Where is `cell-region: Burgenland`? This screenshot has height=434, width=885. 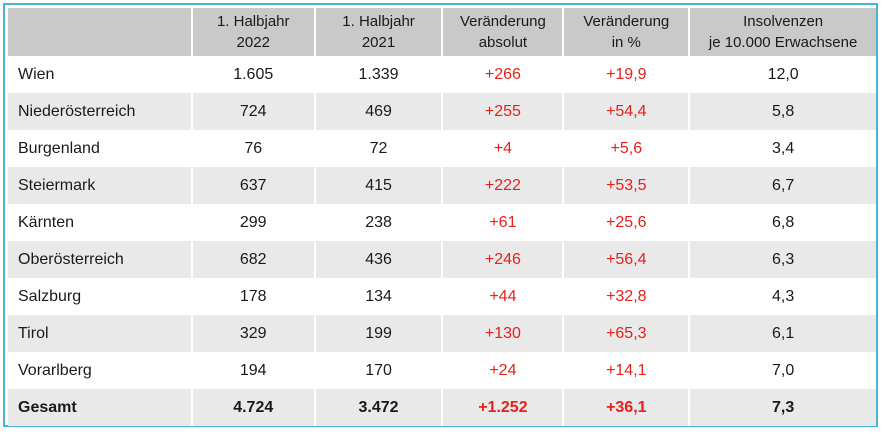 cell-region: Burgenland is located at coordinates (100, 148).